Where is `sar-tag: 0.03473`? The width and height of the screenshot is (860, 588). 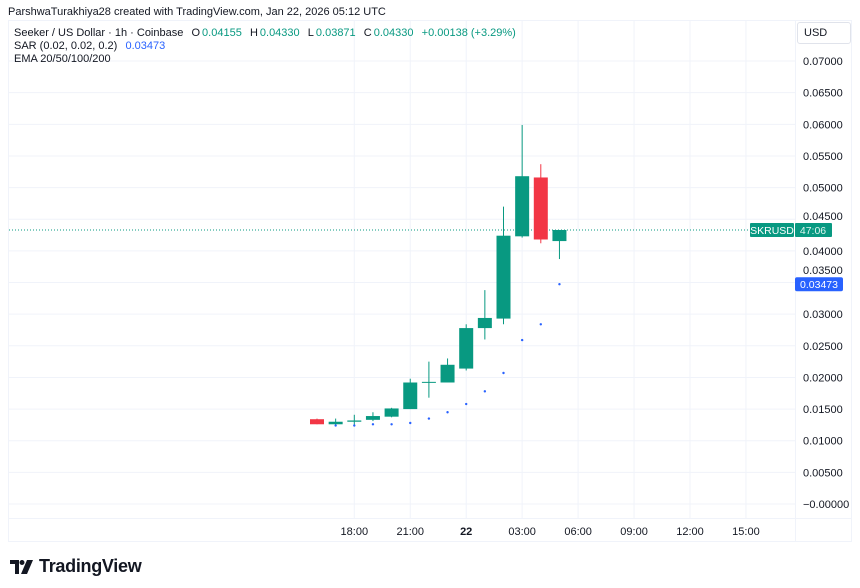
sar-tag: 0.03473 is located at coordinates (819, 285).